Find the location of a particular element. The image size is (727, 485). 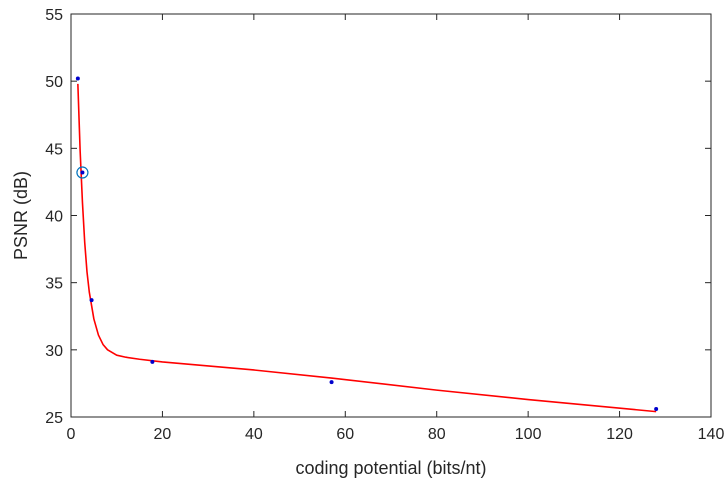

y-tick-label: 55 is located at coordinates (54, 15).